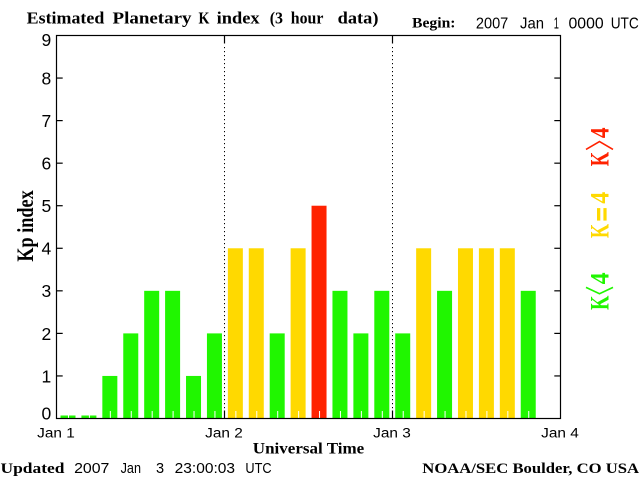 This screenshot has height=480, width=640. I want to click on svg-text: 0, so click(46, 414).